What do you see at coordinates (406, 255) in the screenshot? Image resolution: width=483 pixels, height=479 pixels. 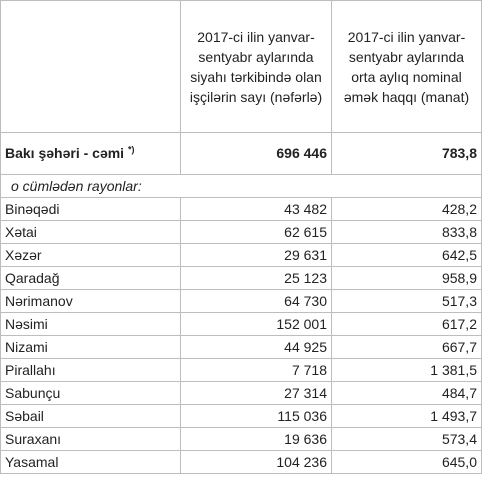 I see `district-salary: 642,5` at bounding box center [406, 255].